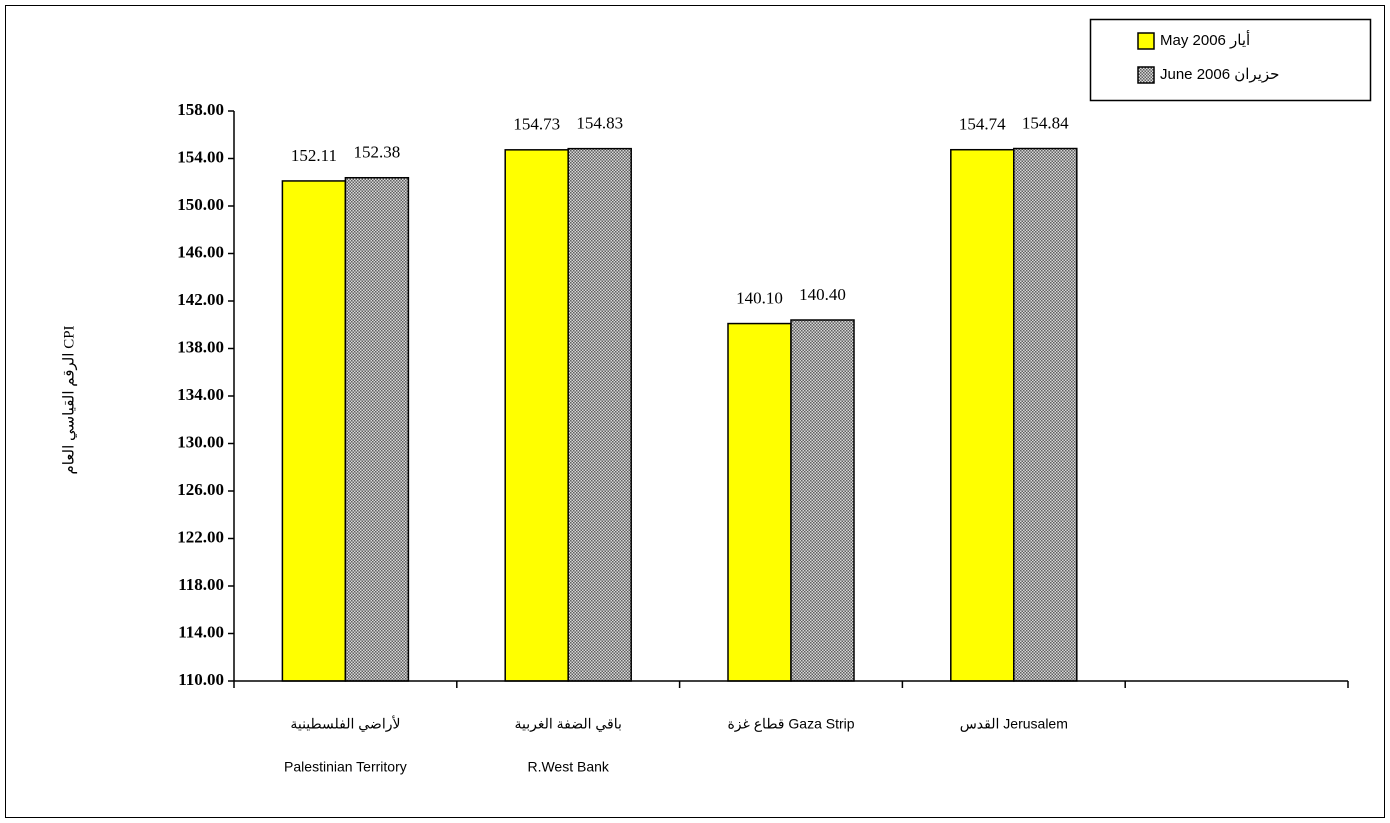 The image size is (1390, 823). I want to click on value-label: 154.73, so click(536, 124).